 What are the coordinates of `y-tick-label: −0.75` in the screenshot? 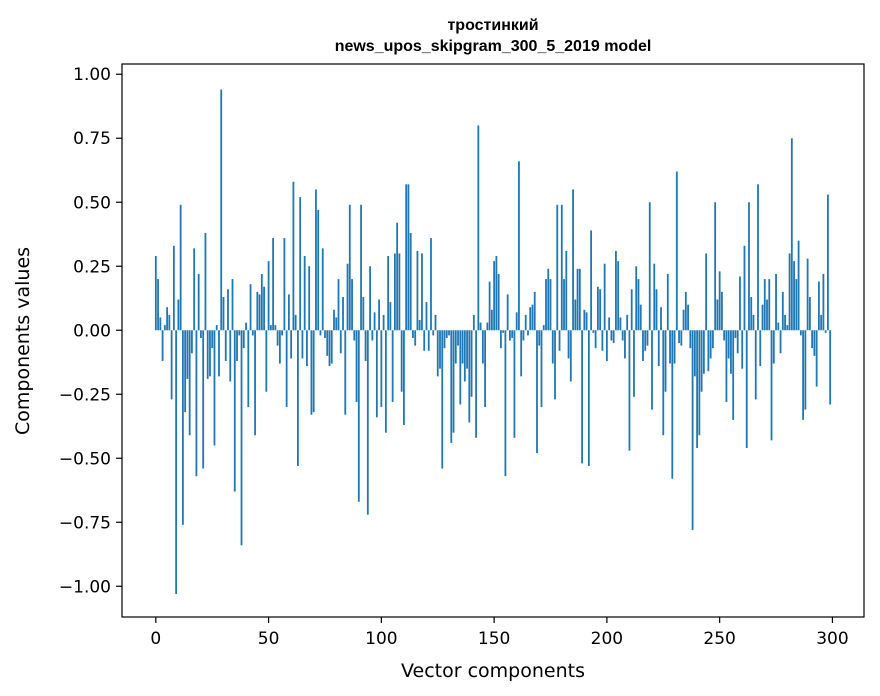 It's located at (85, 523).